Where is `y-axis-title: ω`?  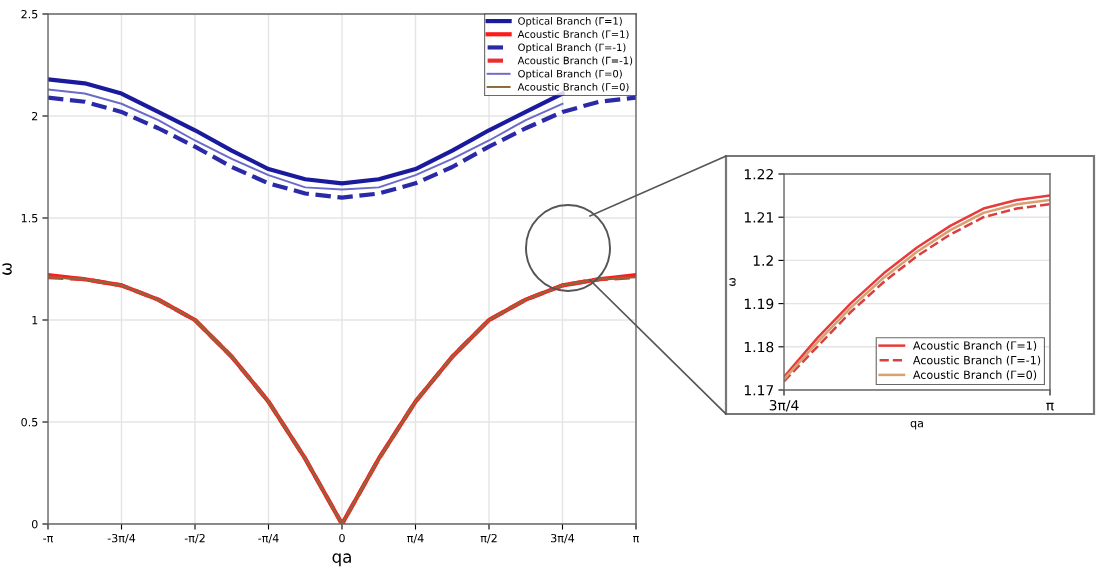
y-axis-title: ω is located at coordinates (7, 269).